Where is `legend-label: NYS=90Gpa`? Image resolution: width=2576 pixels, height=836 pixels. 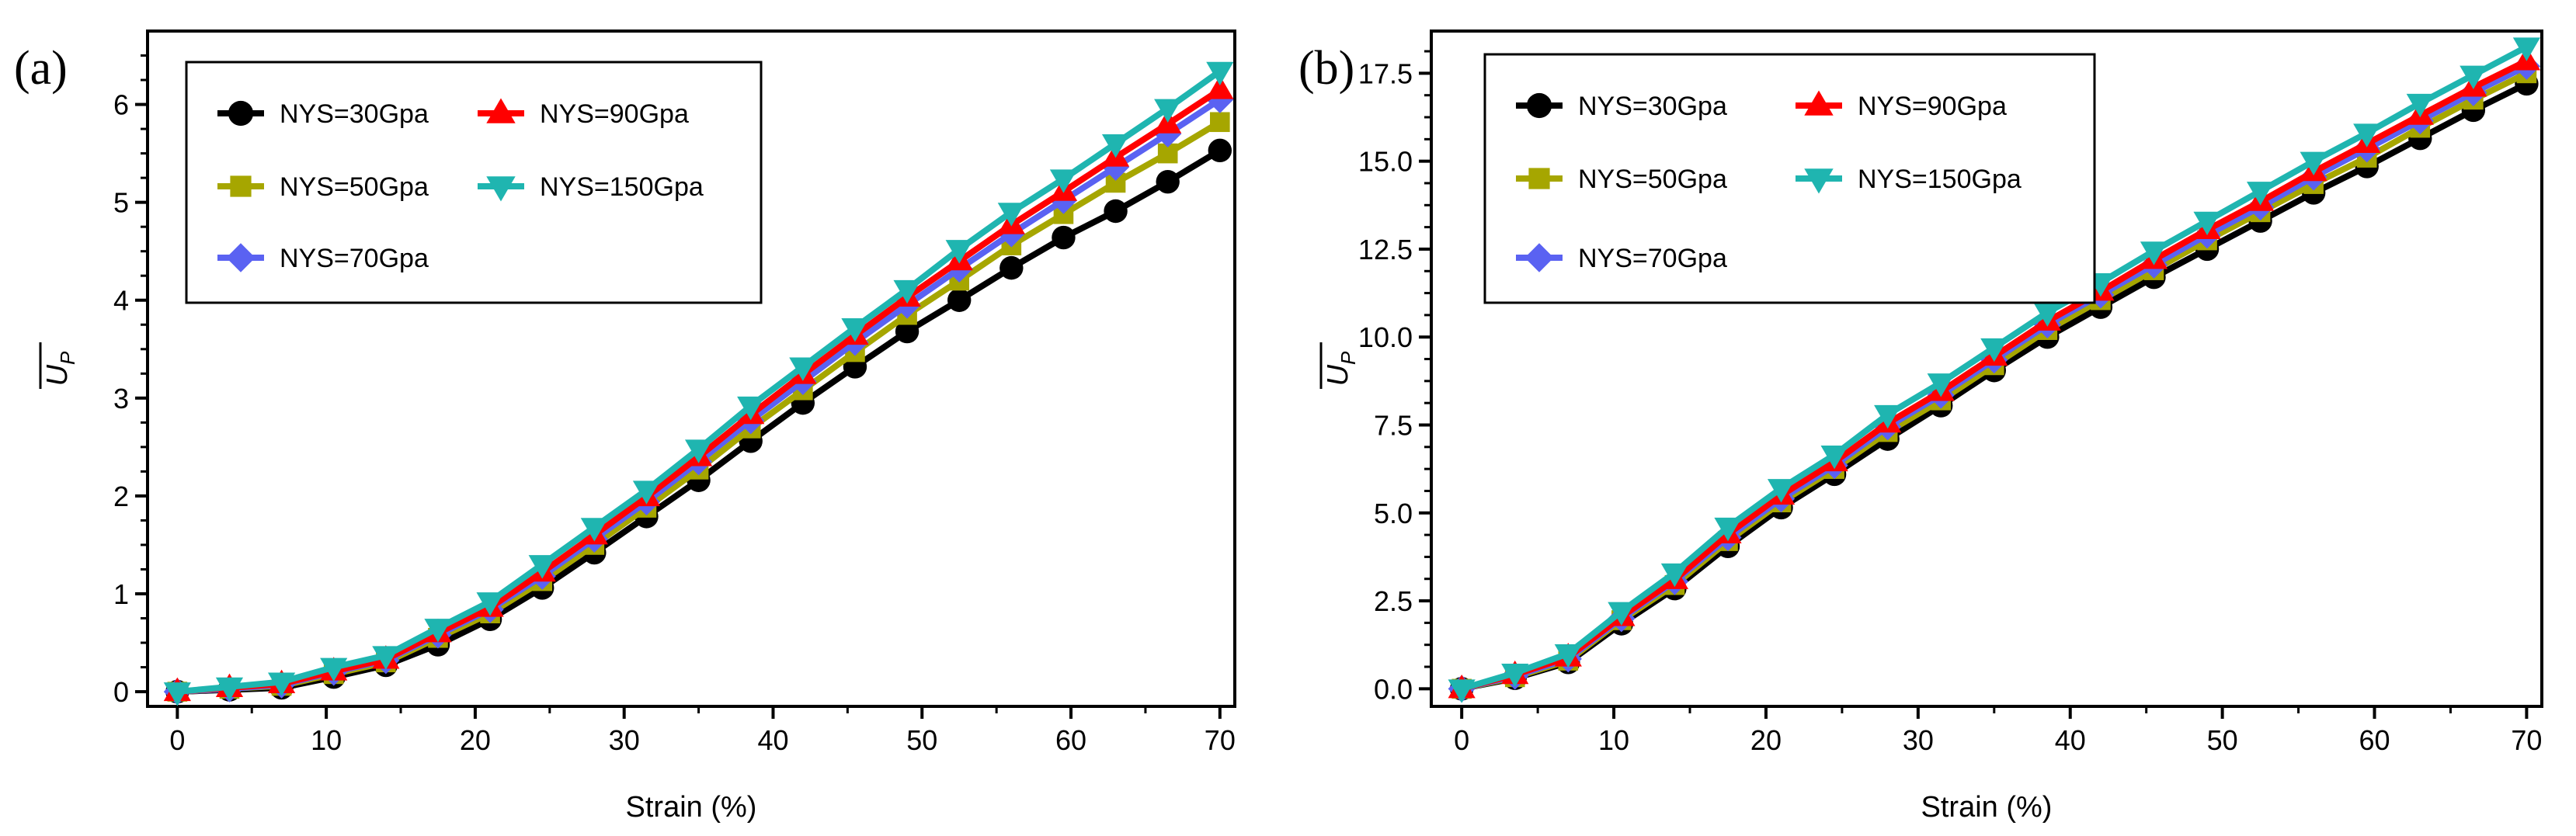 legend-label: NYS=90Gpa is located at coordinates (1933, 106).